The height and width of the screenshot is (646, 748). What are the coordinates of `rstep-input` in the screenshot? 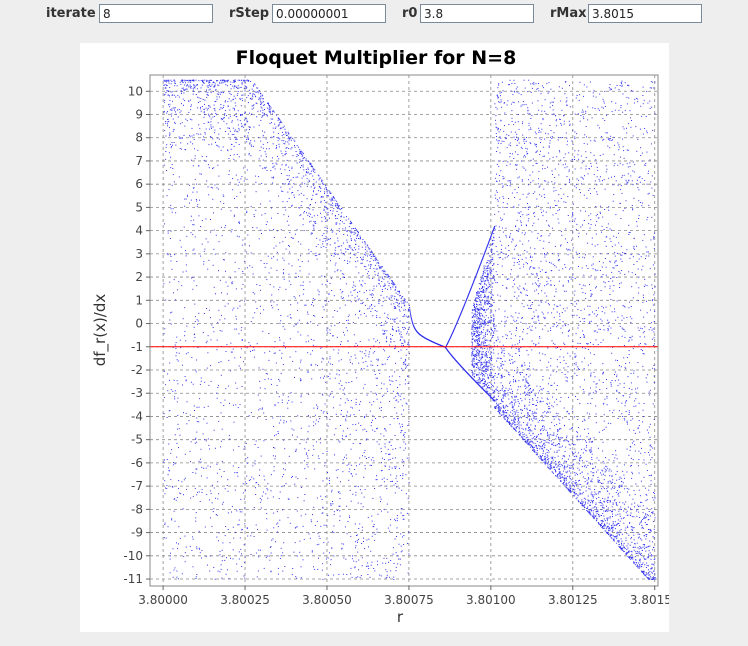 It's located at (329, 13).